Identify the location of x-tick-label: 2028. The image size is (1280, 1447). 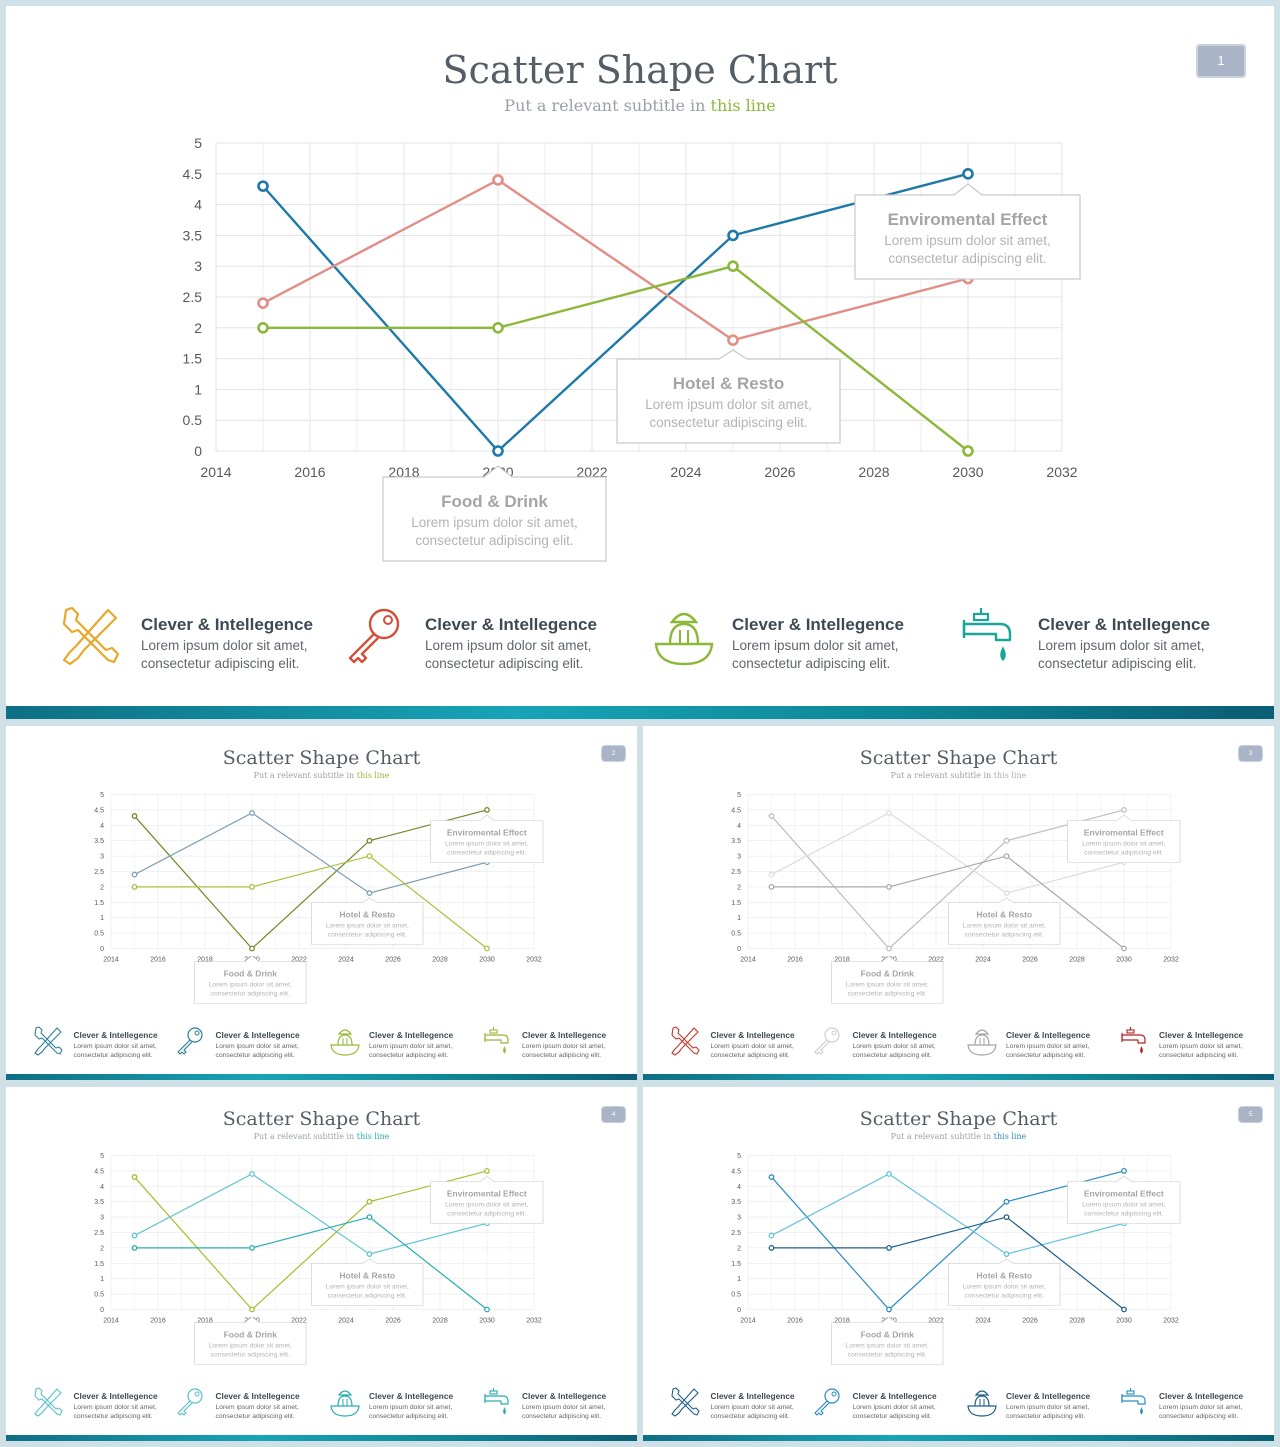
(440, 960).